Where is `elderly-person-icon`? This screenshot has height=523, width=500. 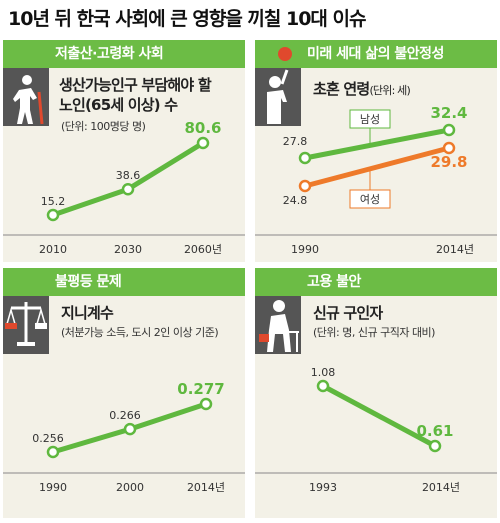 elderly-person-icon is located at coordinates (26, 83).